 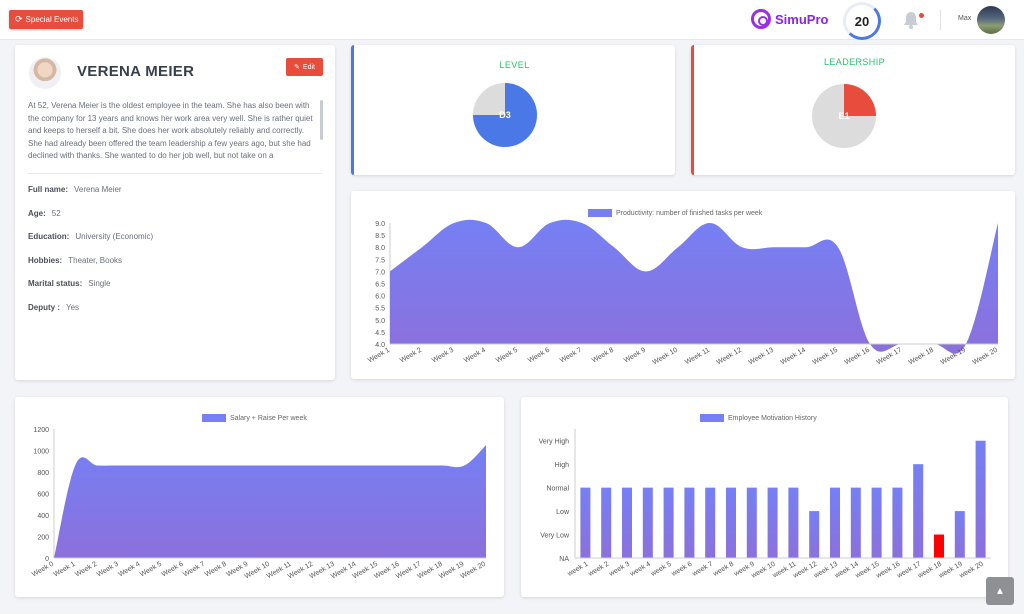 I want to click on score-indicator: 20, so click(x=862, y=21).